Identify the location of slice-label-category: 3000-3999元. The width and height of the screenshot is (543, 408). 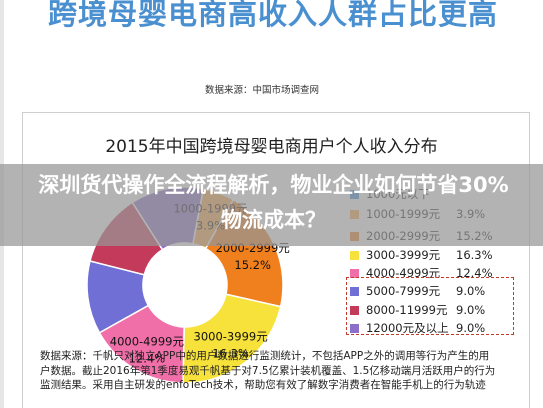
(231, 336).